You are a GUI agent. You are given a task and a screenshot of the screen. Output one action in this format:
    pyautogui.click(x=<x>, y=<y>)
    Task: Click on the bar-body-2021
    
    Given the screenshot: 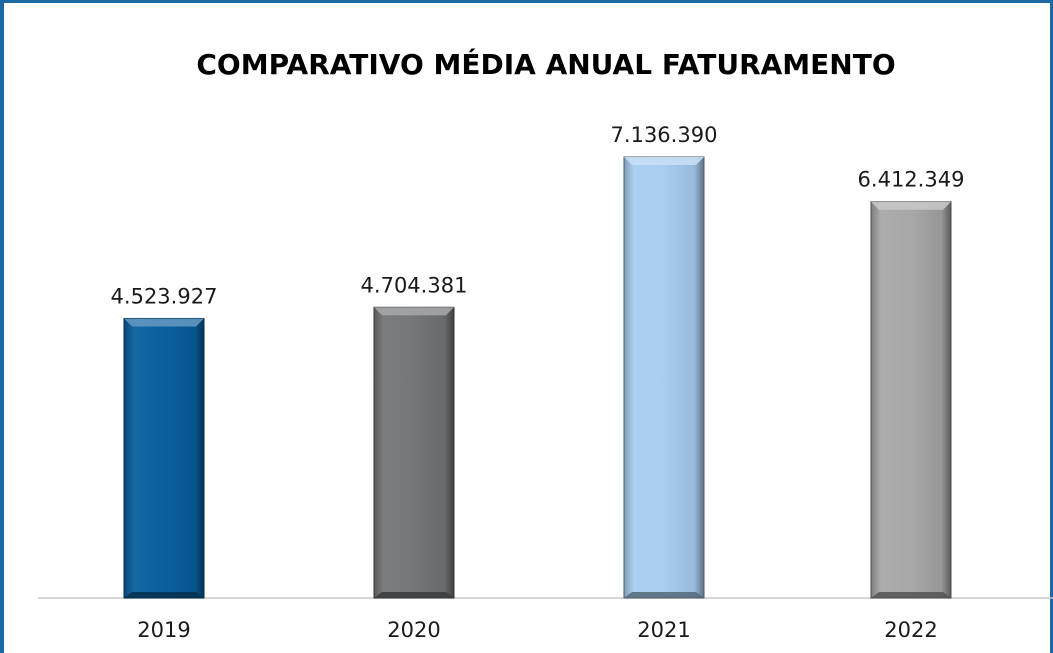 What is the action you would take?
    pyautogui.click(x=664, y=377)
    